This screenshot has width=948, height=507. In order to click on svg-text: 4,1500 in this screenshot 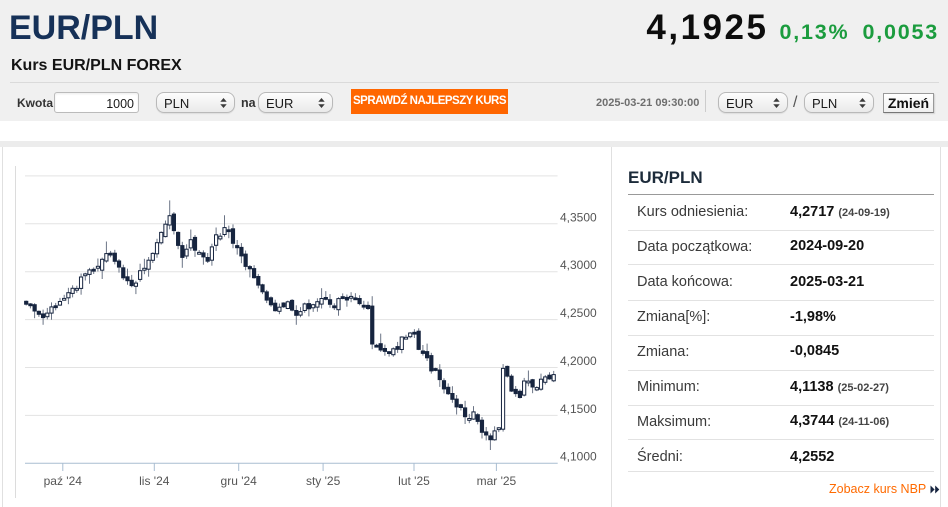, I will do `click(578, 409)`.